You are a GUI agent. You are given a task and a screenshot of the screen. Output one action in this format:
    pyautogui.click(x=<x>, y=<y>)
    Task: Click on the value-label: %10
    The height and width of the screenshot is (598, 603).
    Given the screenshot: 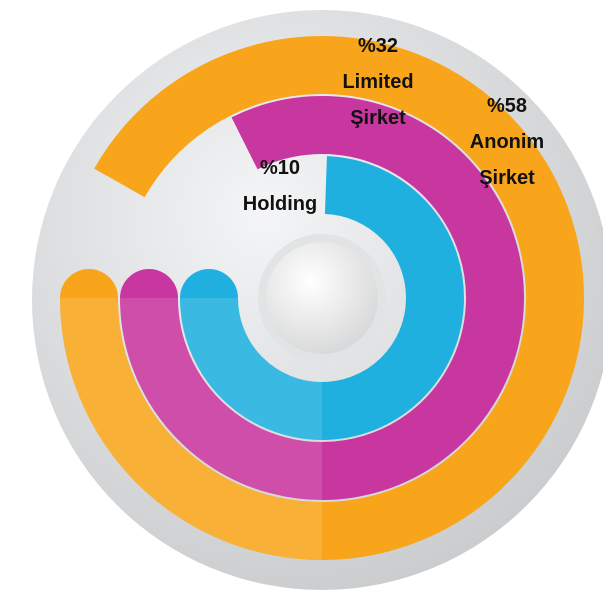 What is the action you would take?
    pyautogui.click(x=280, y=168)
    